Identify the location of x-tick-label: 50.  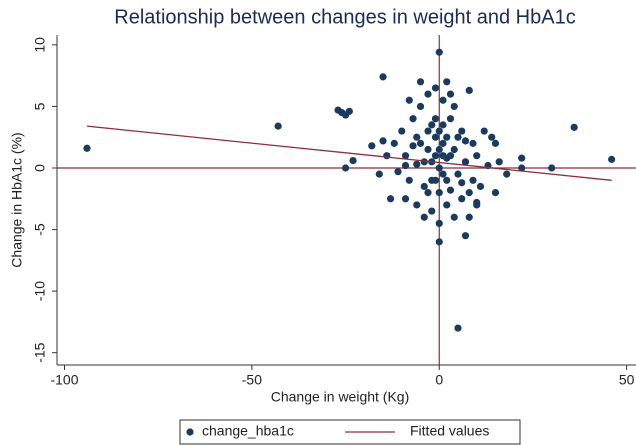
(627, 380).